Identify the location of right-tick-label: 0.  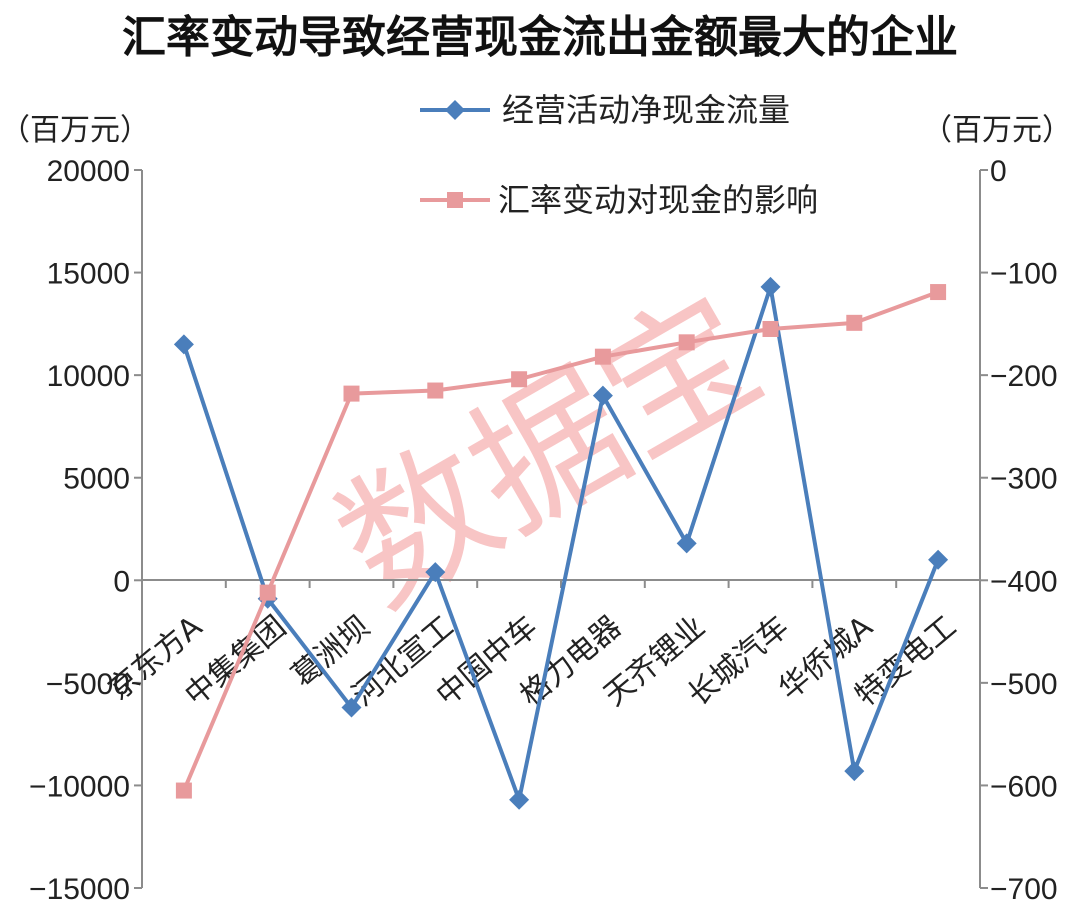
(998, 171).